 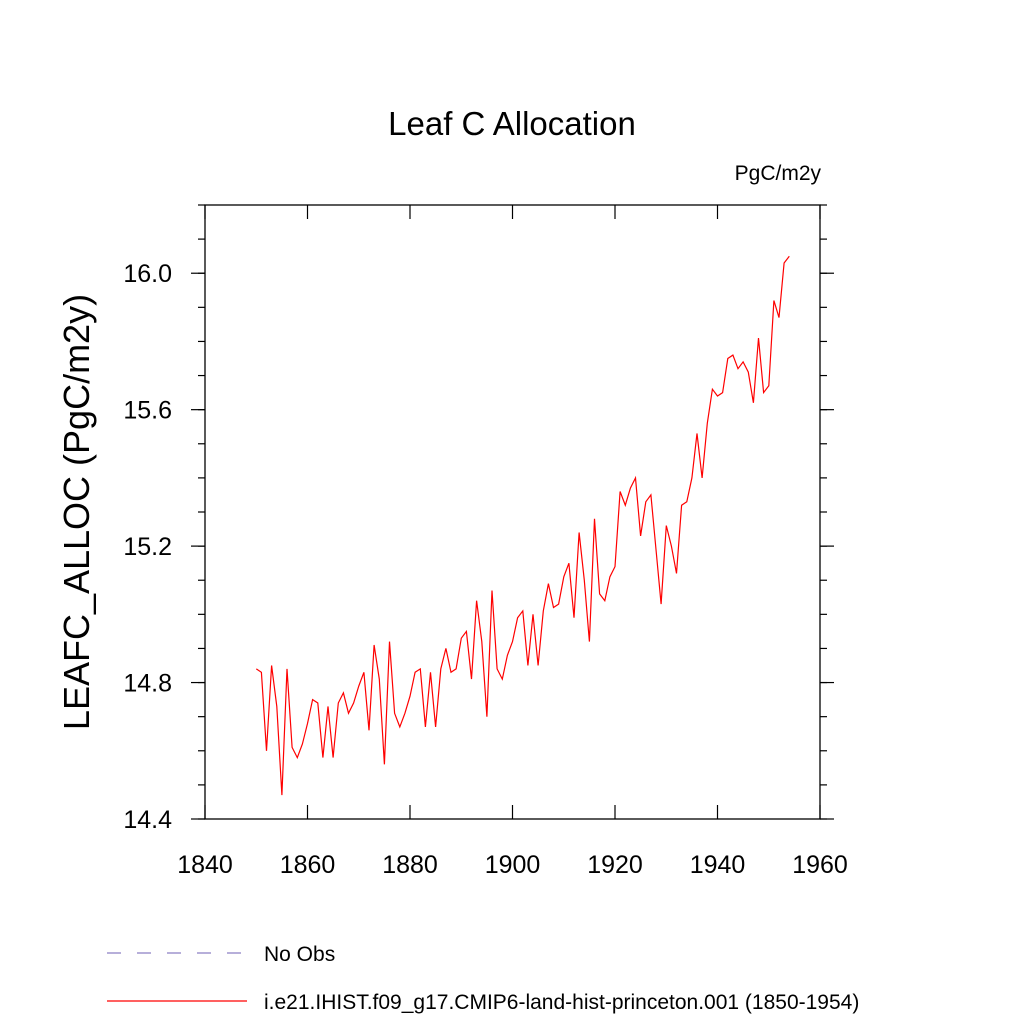 What do you see at coordinates (718, 865) in the screenshot?
I see `x-tick-label: 1940` at bounding box center [718, 865].